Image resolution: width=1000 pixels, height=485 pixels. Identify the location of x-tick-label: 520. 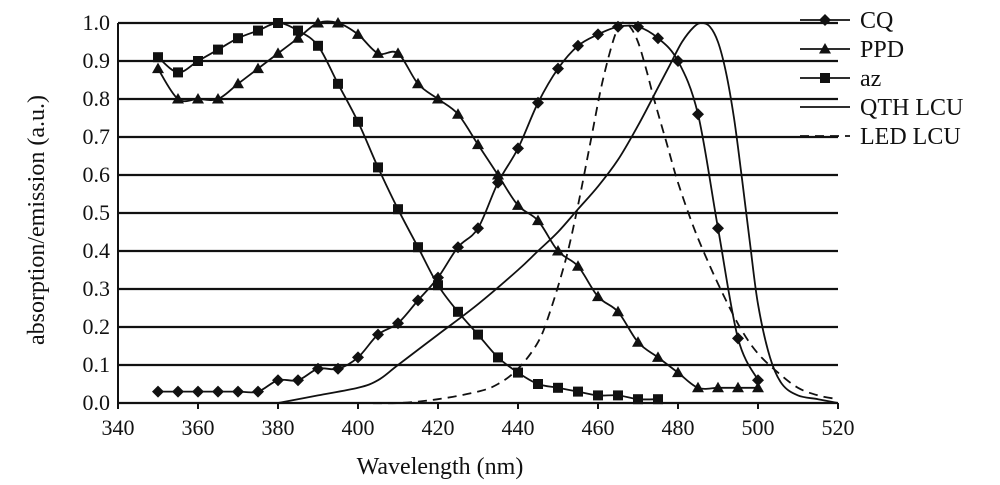
(838, 427).